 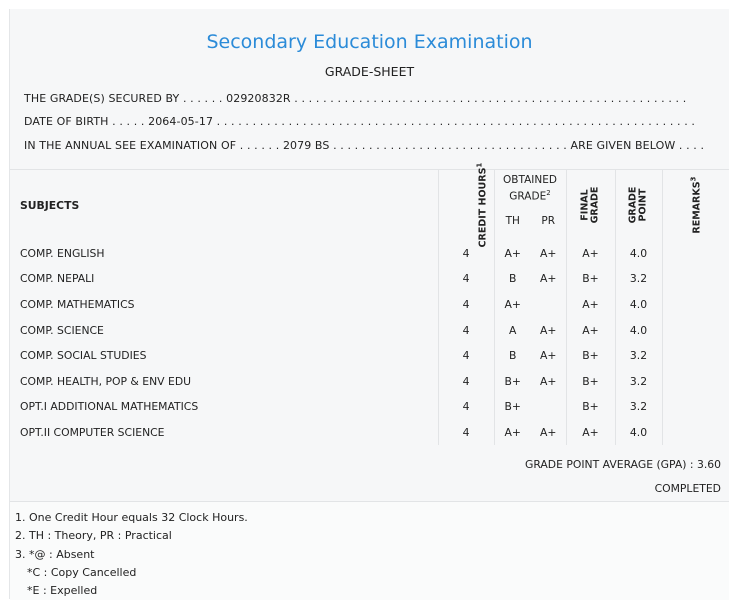 I want to click on exam-suffix: ARE GIVEN BELOW, so click(x=623, y=145).